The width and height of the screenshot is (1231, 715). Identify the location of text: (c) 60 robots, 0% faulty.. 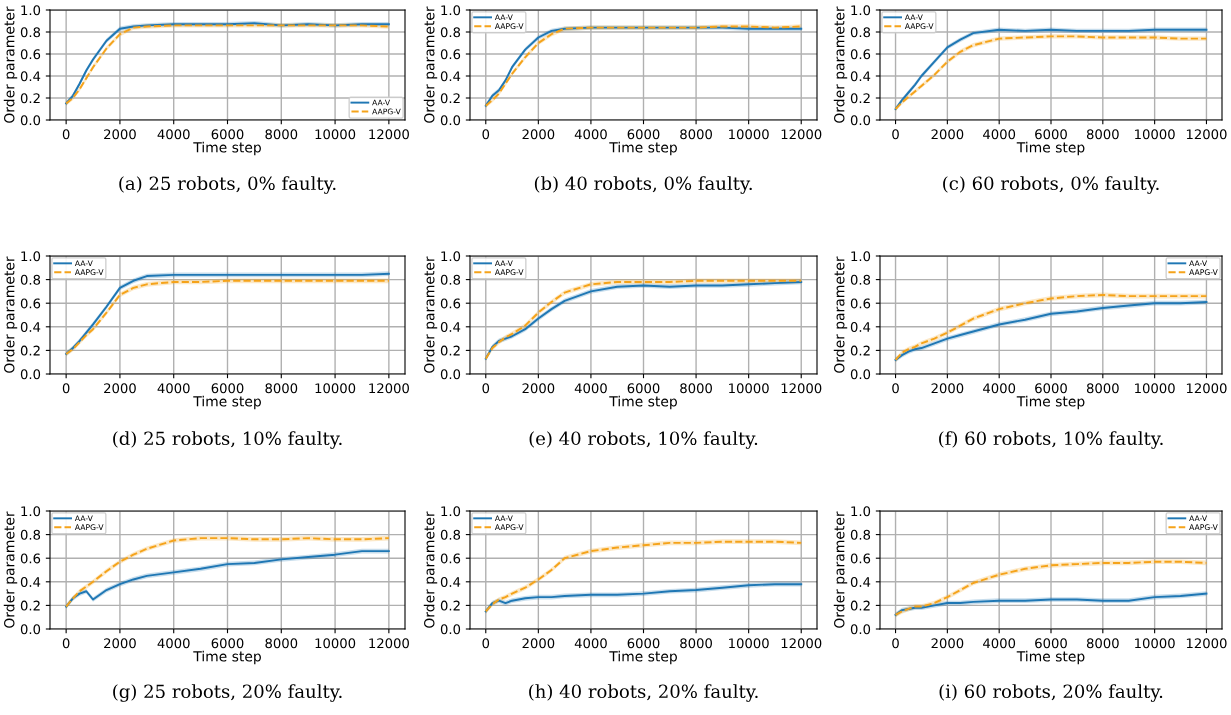
(1051, 185).